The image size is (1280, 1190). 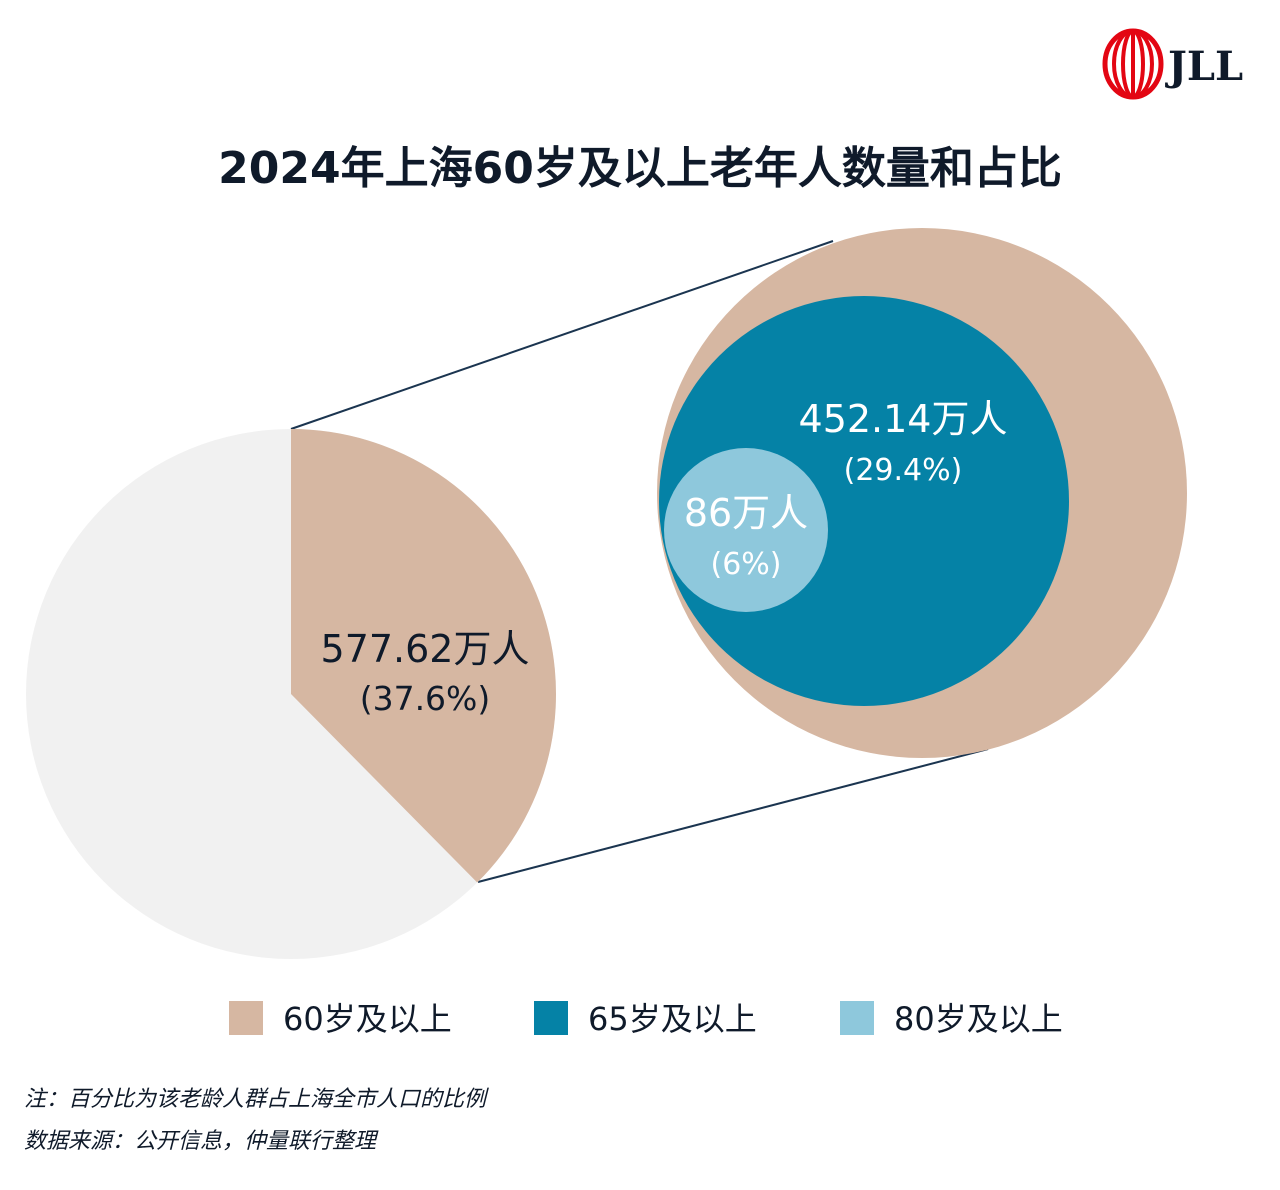 I want to click on legend-label: 80岁及以上, so click(x=978, y=1019).